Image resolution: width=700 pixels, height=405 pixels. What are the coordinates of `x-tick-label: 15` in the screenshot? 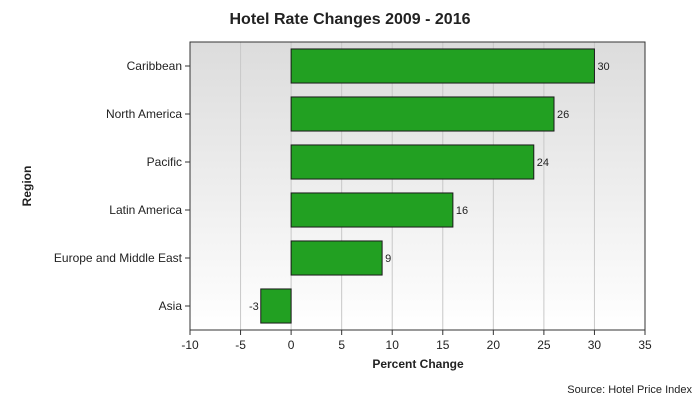 It's located at (443, 345).